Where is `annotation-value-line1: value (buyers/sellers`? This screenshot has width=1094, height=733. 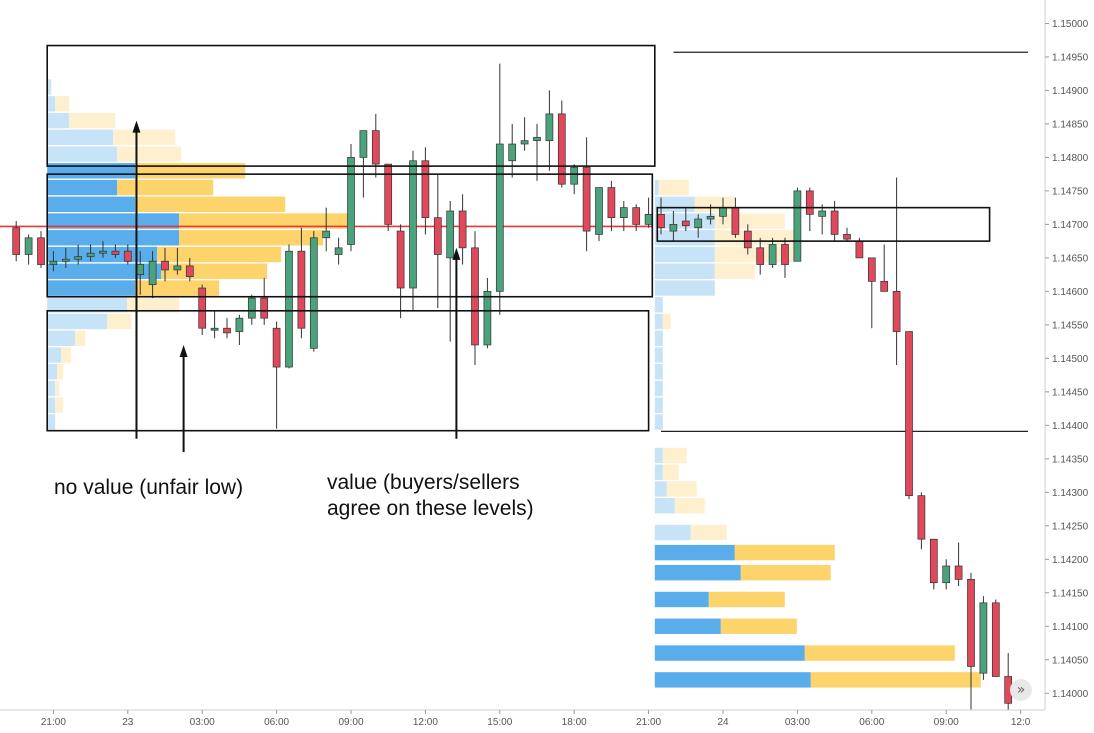 annotation-value-line1: value (buyers/sellers is located at coordinates (423, 482).